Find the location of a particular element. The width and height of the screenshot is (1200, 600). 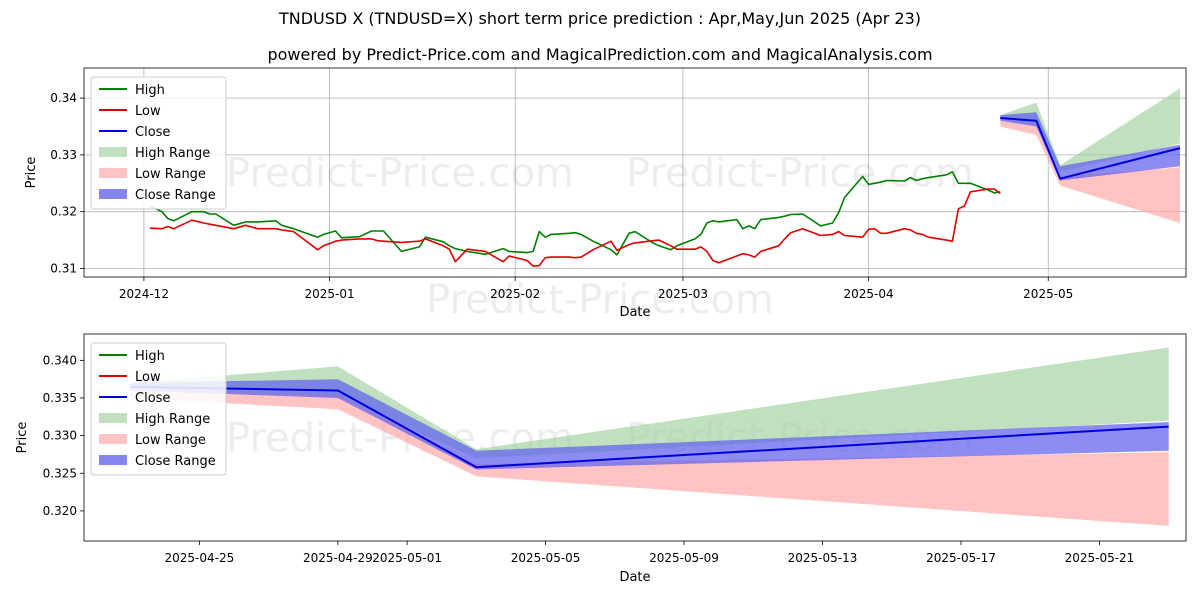

series-high-range is located at coordinates (1090, 130).